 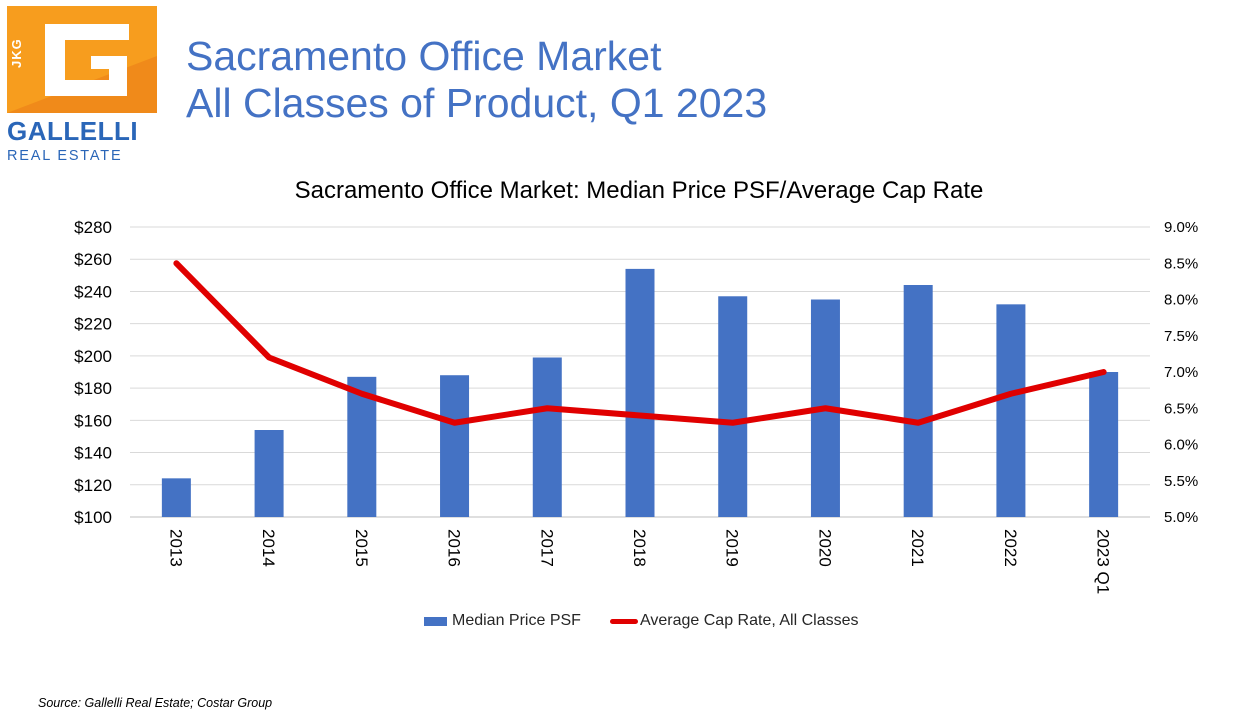 I want to click on y-left-tick-label: $100, so click(x=93, y=517).